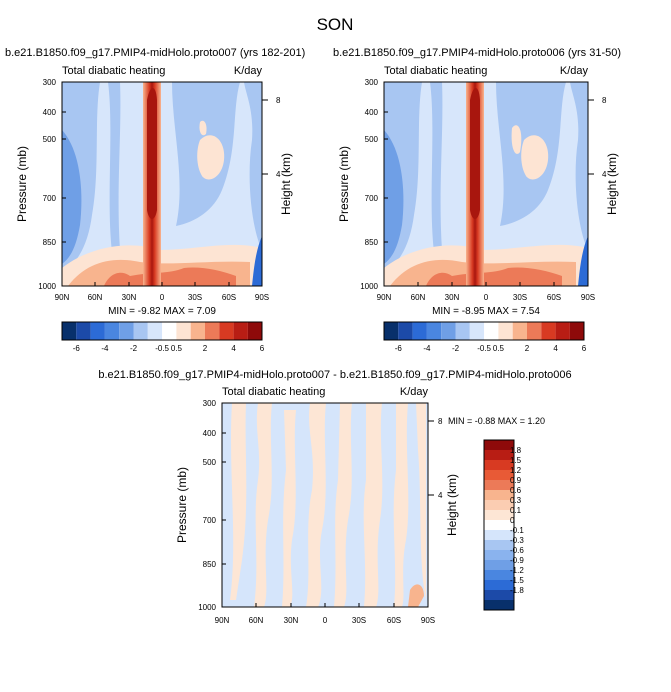 This screenshot has height=692, width=671. I want to click on panel-1-trop-low, so click(114, 167).